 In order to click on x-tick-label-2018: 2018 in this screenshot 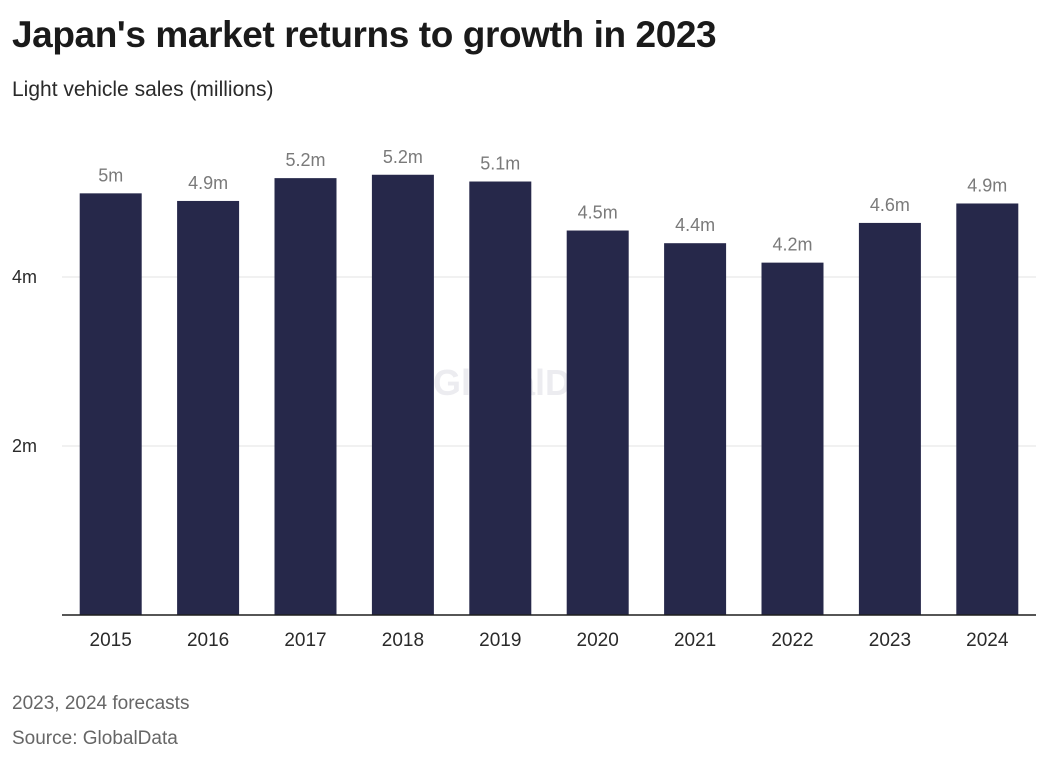, I will do `click(403, 640)`.